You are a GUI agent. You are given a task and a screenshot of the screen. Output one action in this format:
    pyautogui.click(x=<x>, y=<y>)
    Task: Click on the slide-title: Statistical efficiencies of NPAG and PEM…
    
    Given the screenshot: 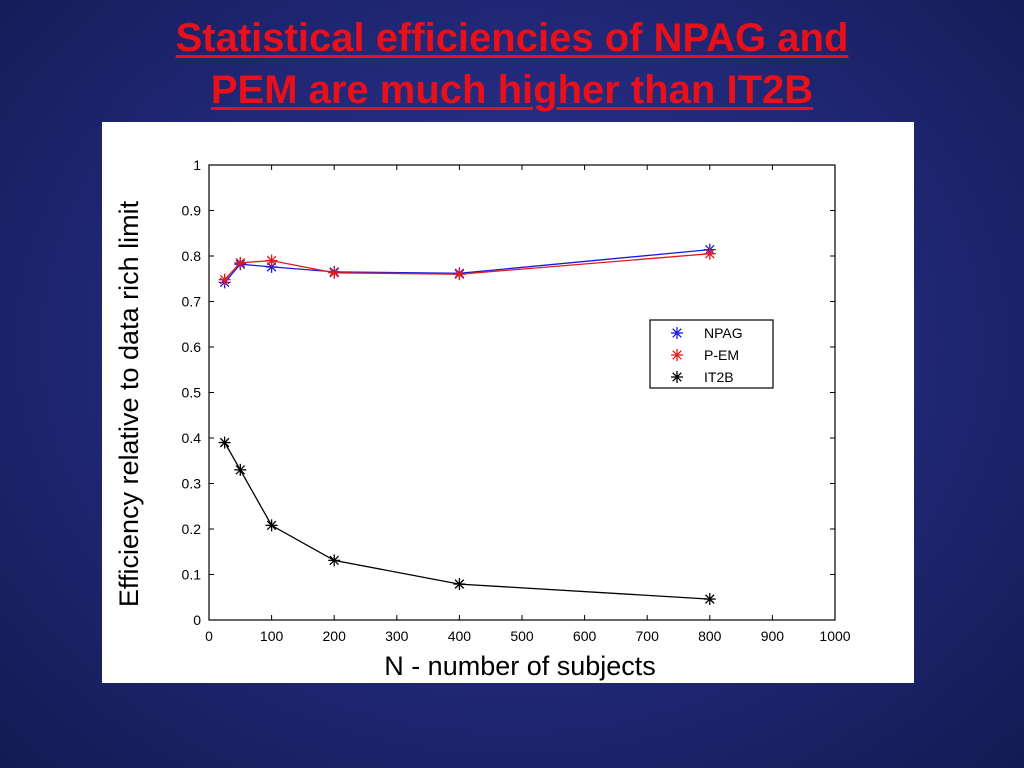 What is the action you would take?
    pyautogui.click(x=512, y=64)
    